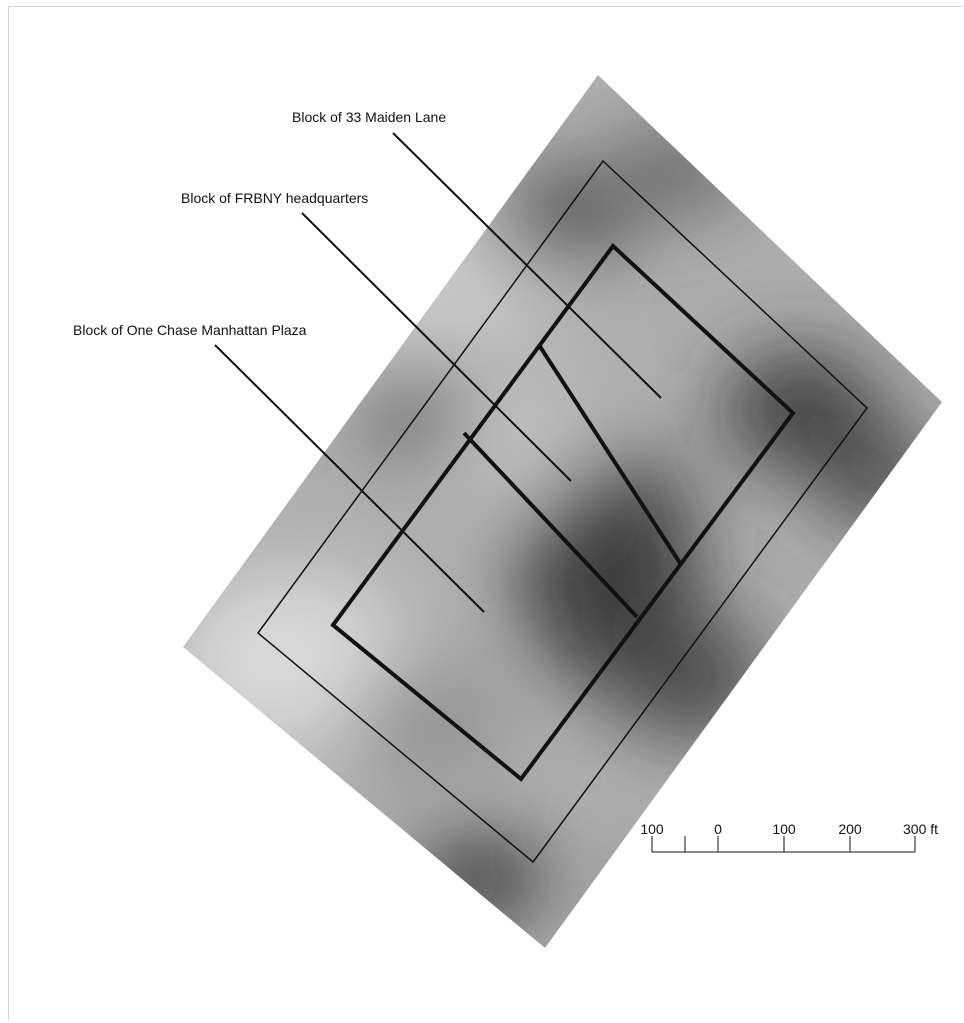 The height and width of the screenshot is (1023, 964). I want to click on leader-line-maiden-lane, so click(527, 265).